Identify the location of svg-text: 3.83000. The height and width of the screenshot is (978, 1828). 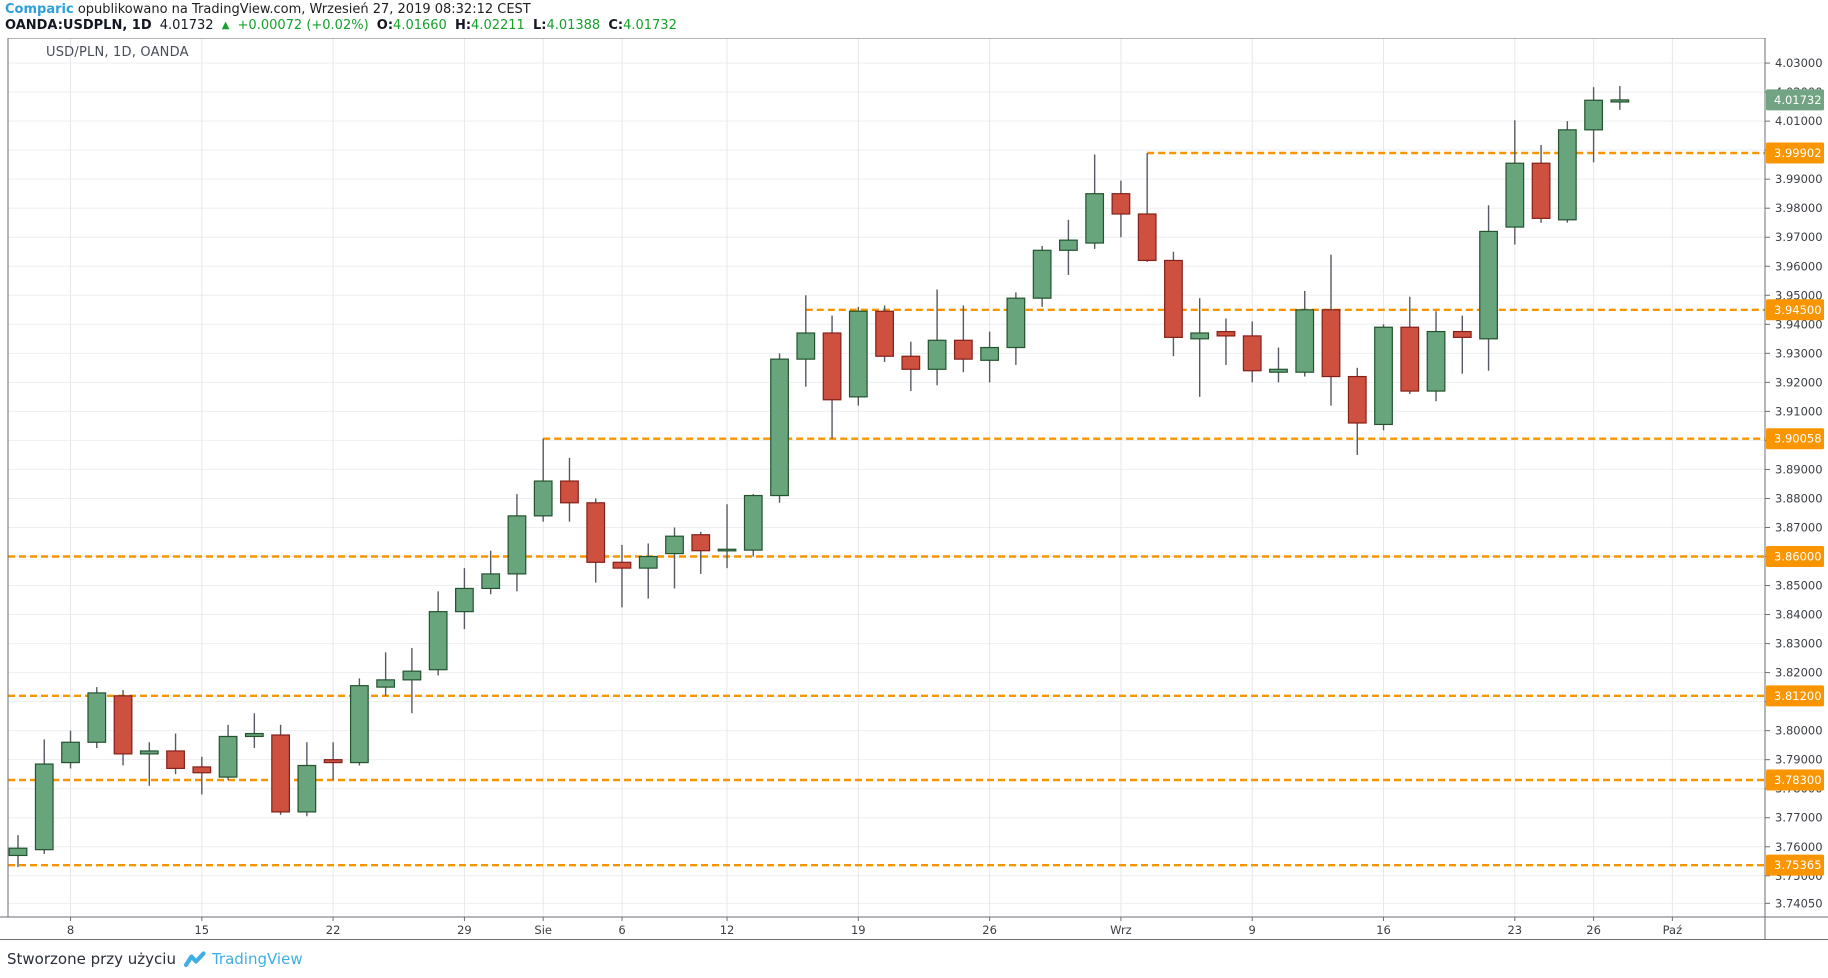
(1799, 644).